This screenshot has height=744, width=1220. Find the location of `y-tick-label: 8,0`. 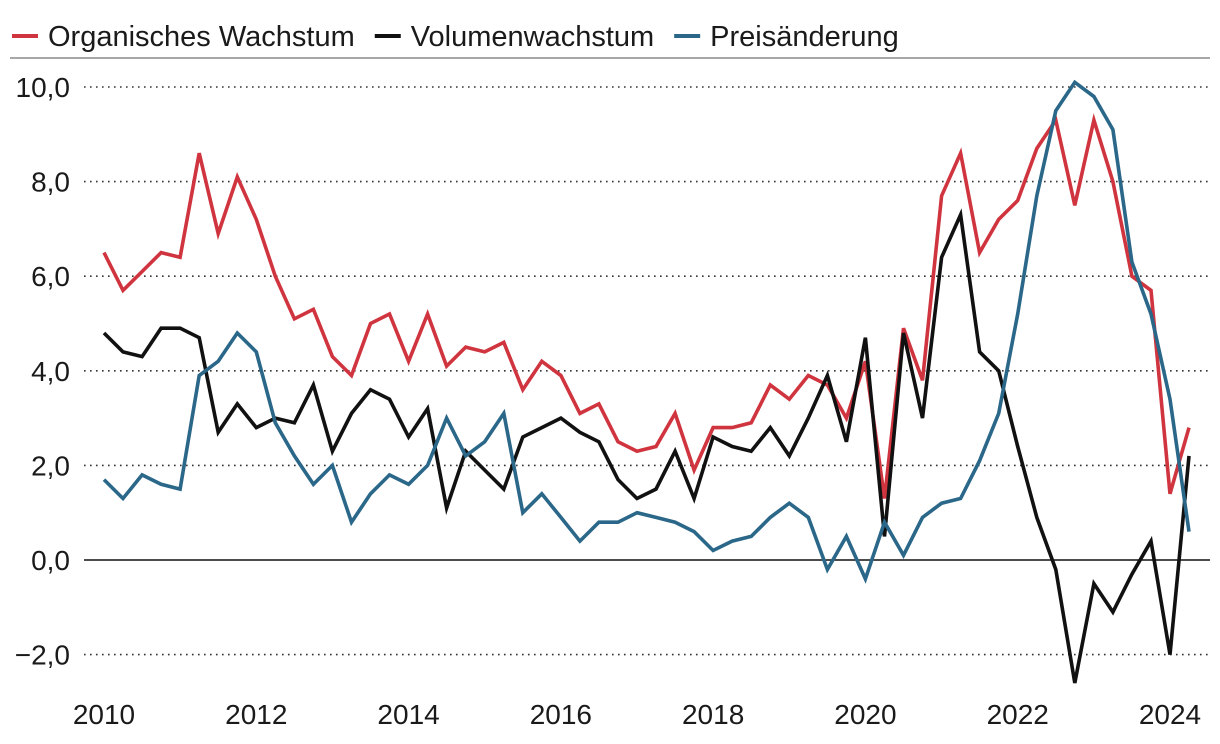

y-tick-label: 8,0 is located at coordinates (50, 182).